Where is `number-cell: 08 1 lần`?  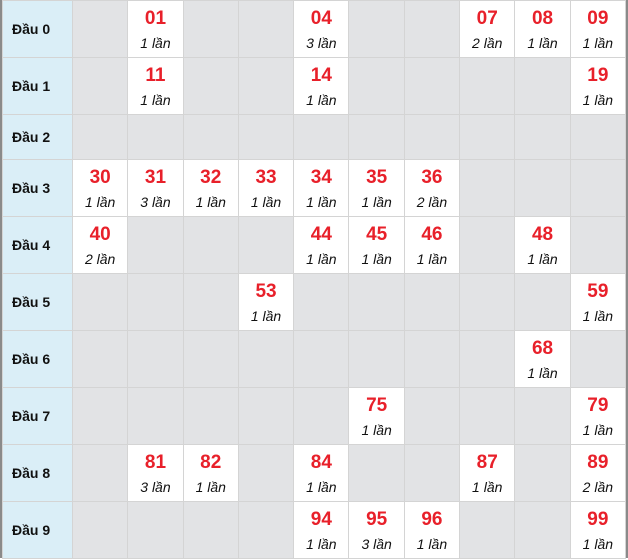 number-cell: 08 1 lần is located at coordinates (542, 29).